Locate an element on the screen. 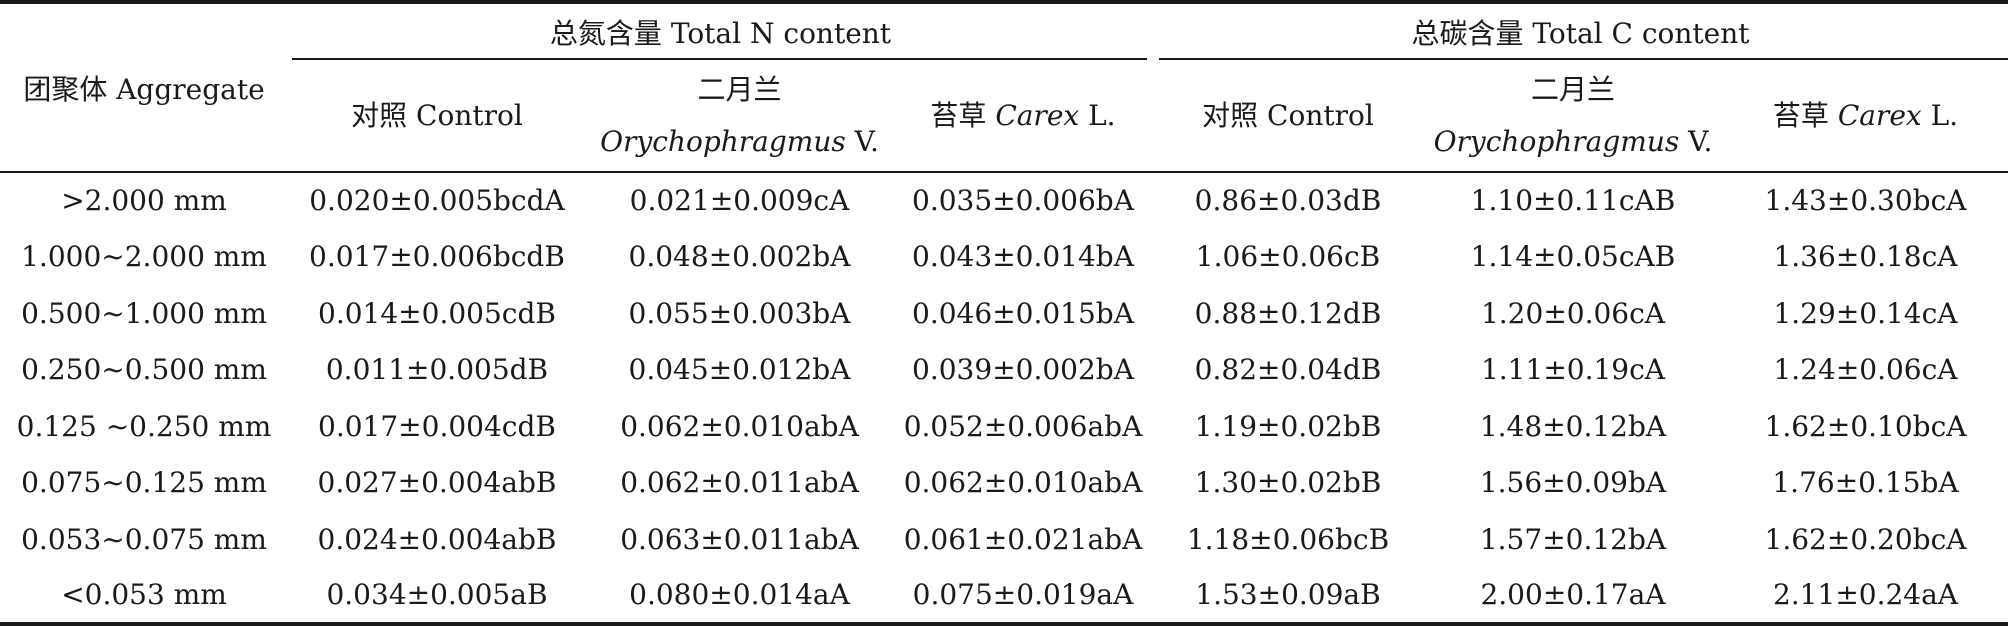 The width and height of the screenshot is (2008, 626). aggregate-header: 团聚体 Aggregate is located at coordinates (144, 86).